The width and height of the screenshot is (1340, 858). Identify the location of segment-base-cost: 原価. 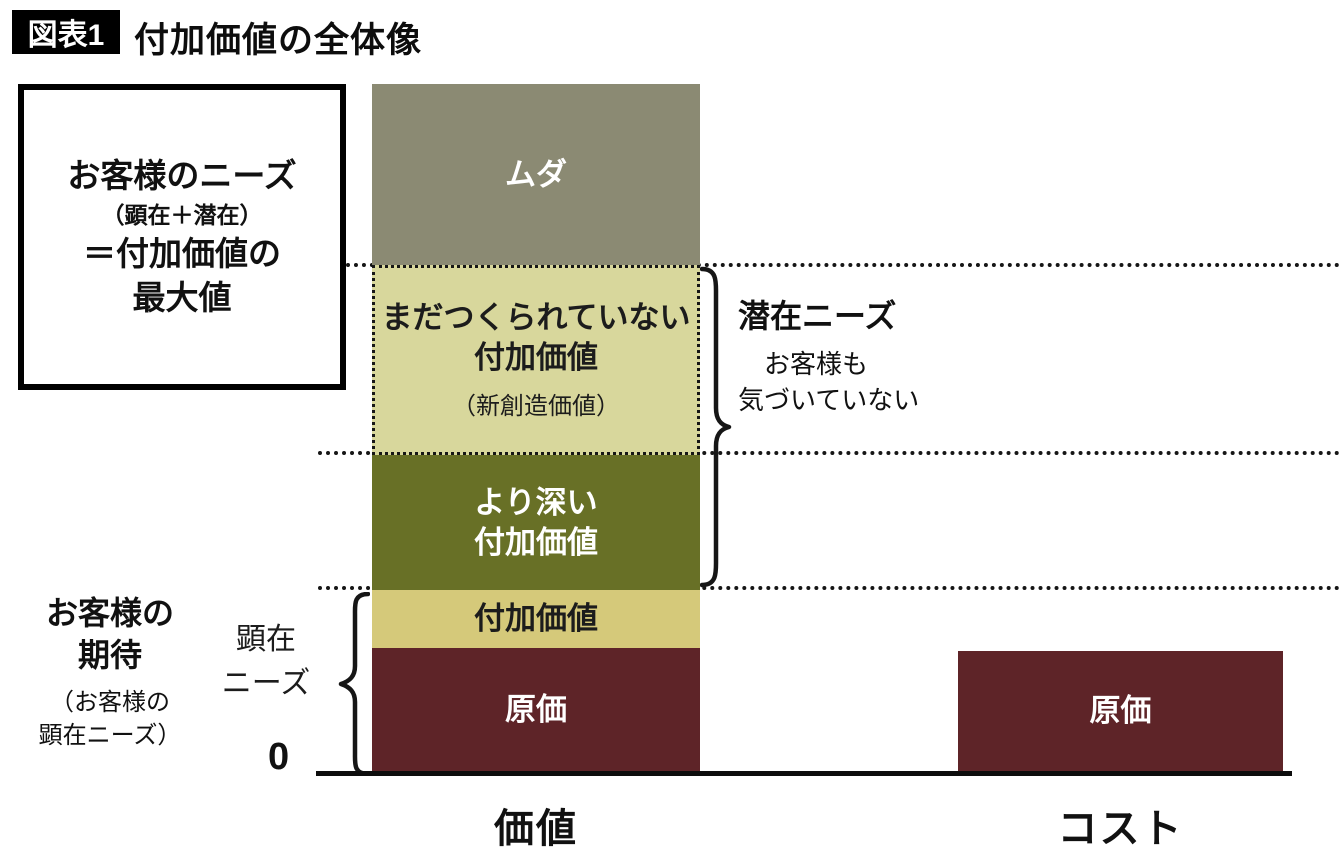
(536, 710).